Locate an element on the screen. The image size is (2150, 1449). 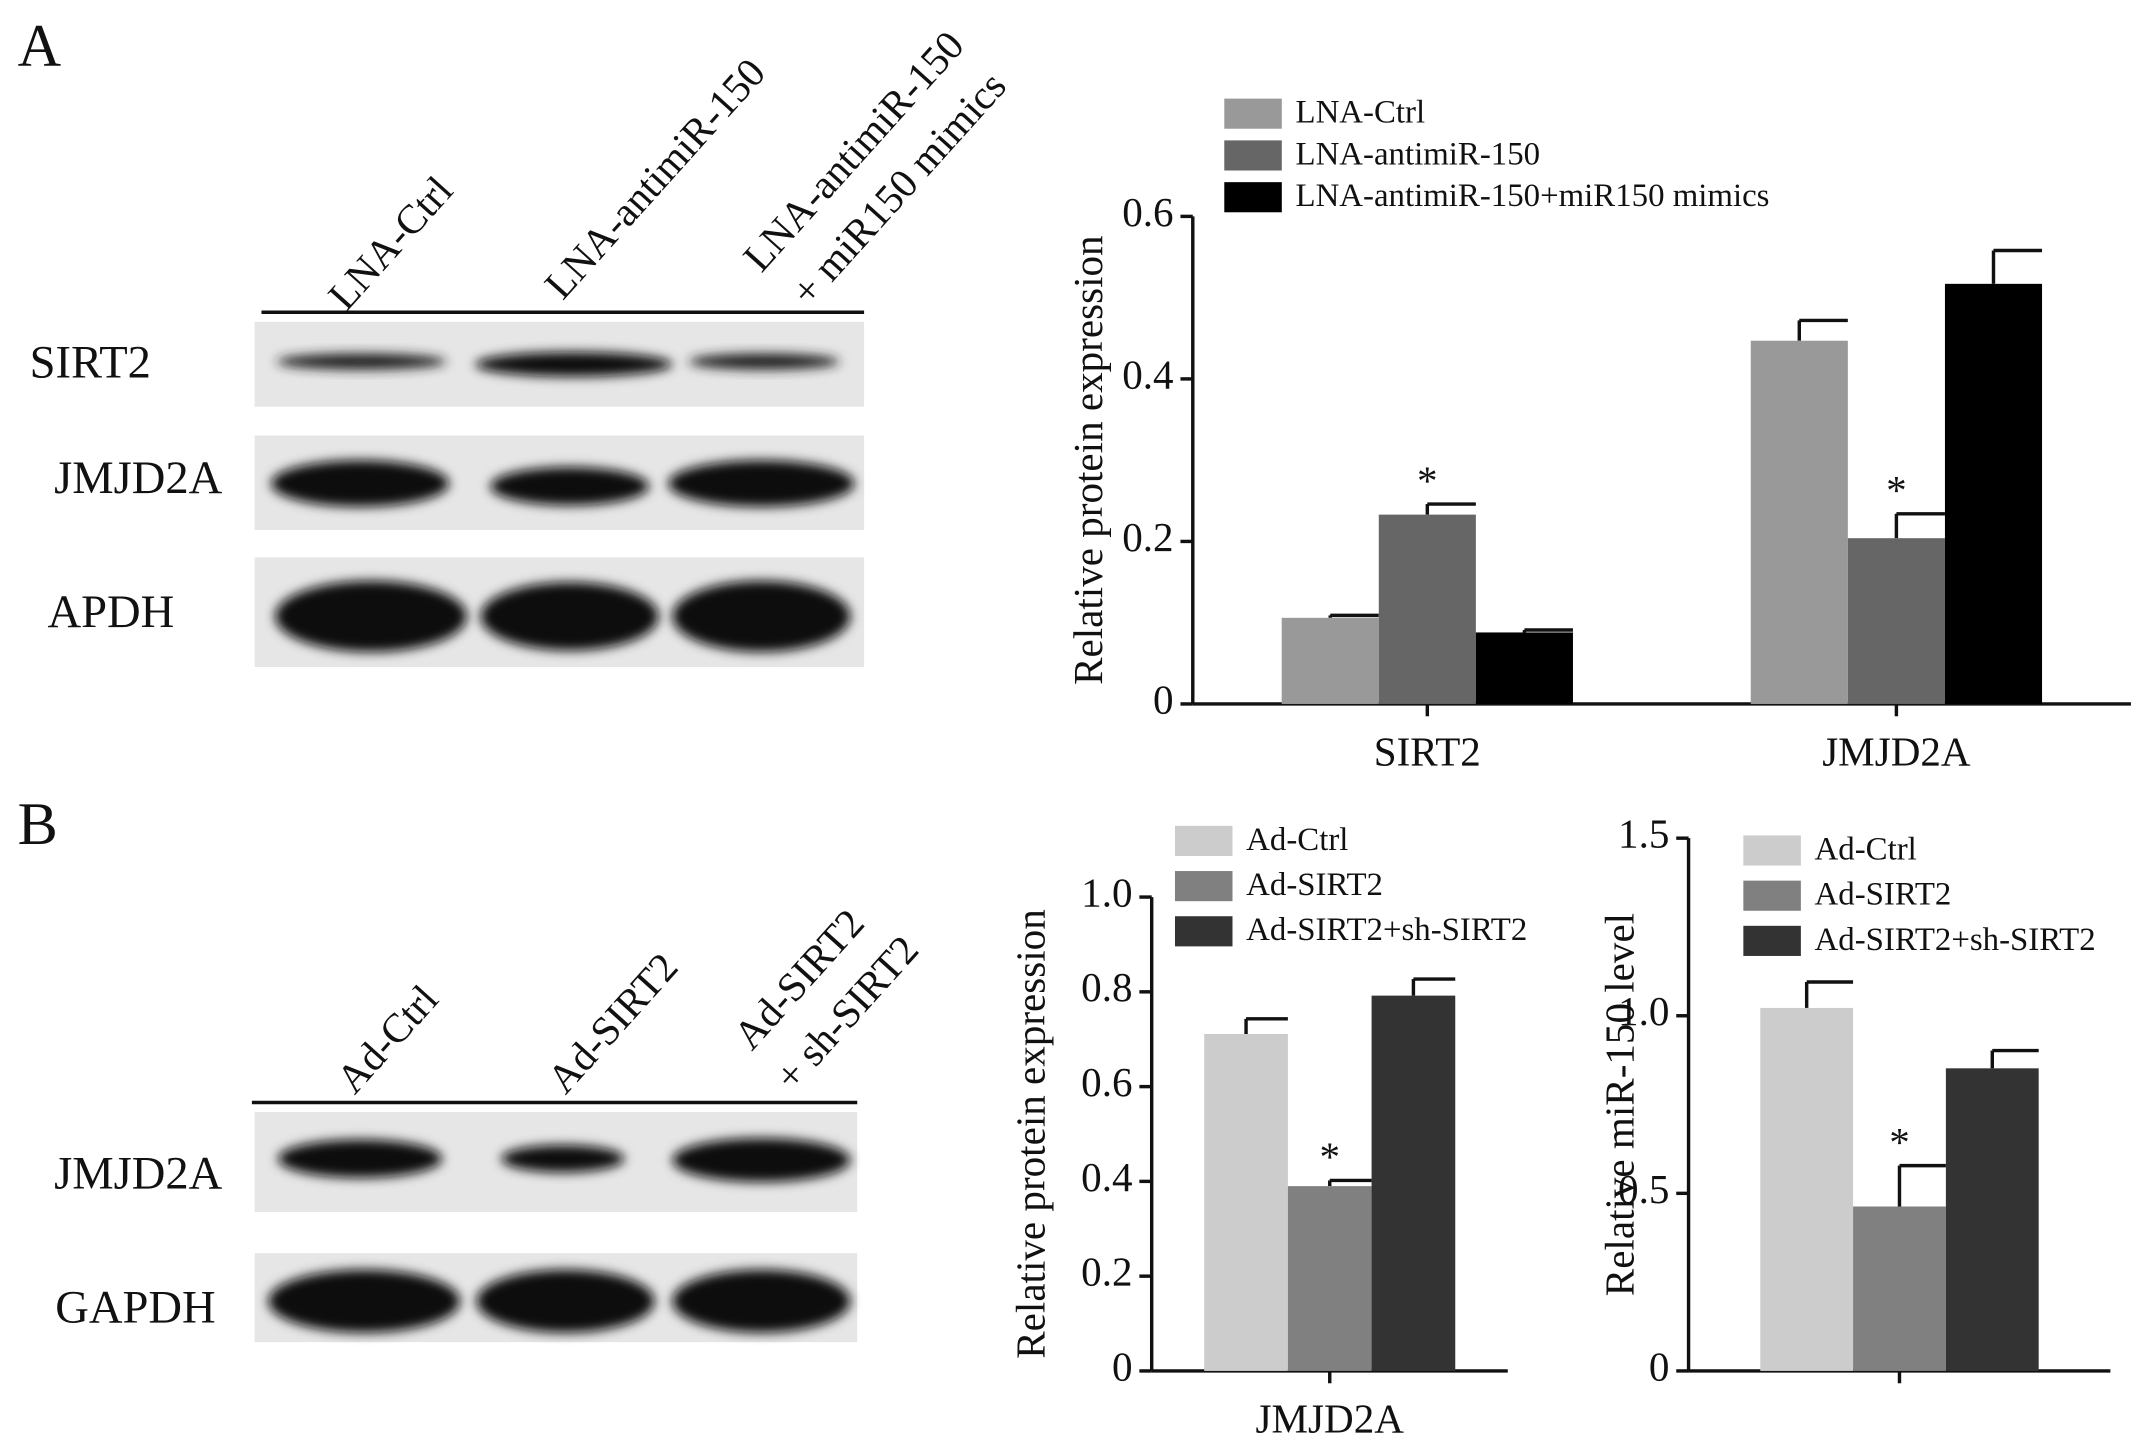
row-label: GAPDH is located at coordinates (135, 1308).